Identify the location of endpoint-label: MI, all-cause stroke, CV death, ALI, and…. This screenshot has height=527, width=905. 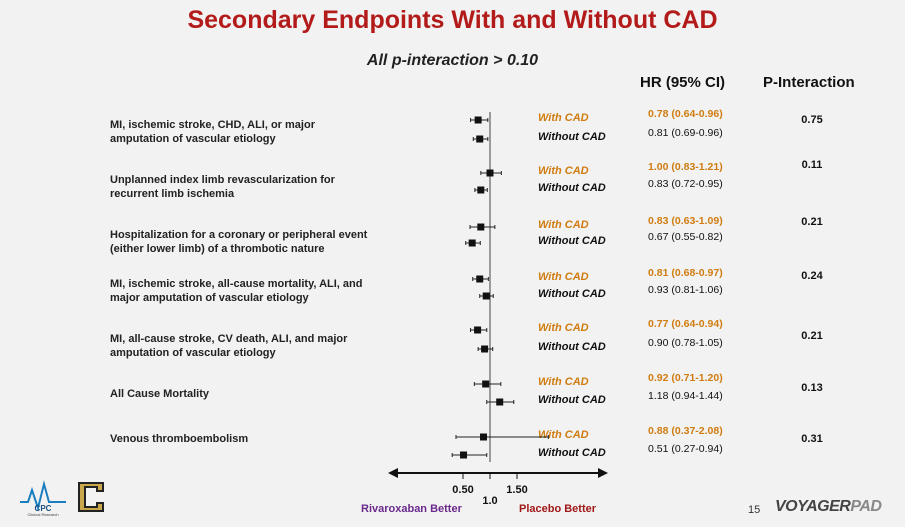
(255, 346).